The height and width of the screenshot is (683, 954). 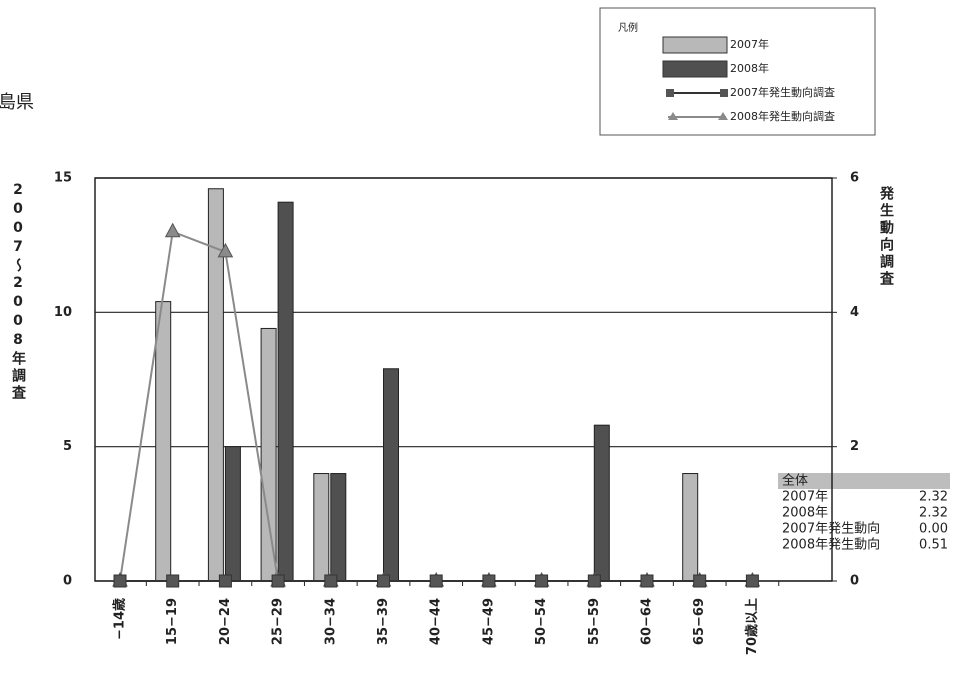 I want to click on y-tick-label: 10, so click(x=63, y=312).